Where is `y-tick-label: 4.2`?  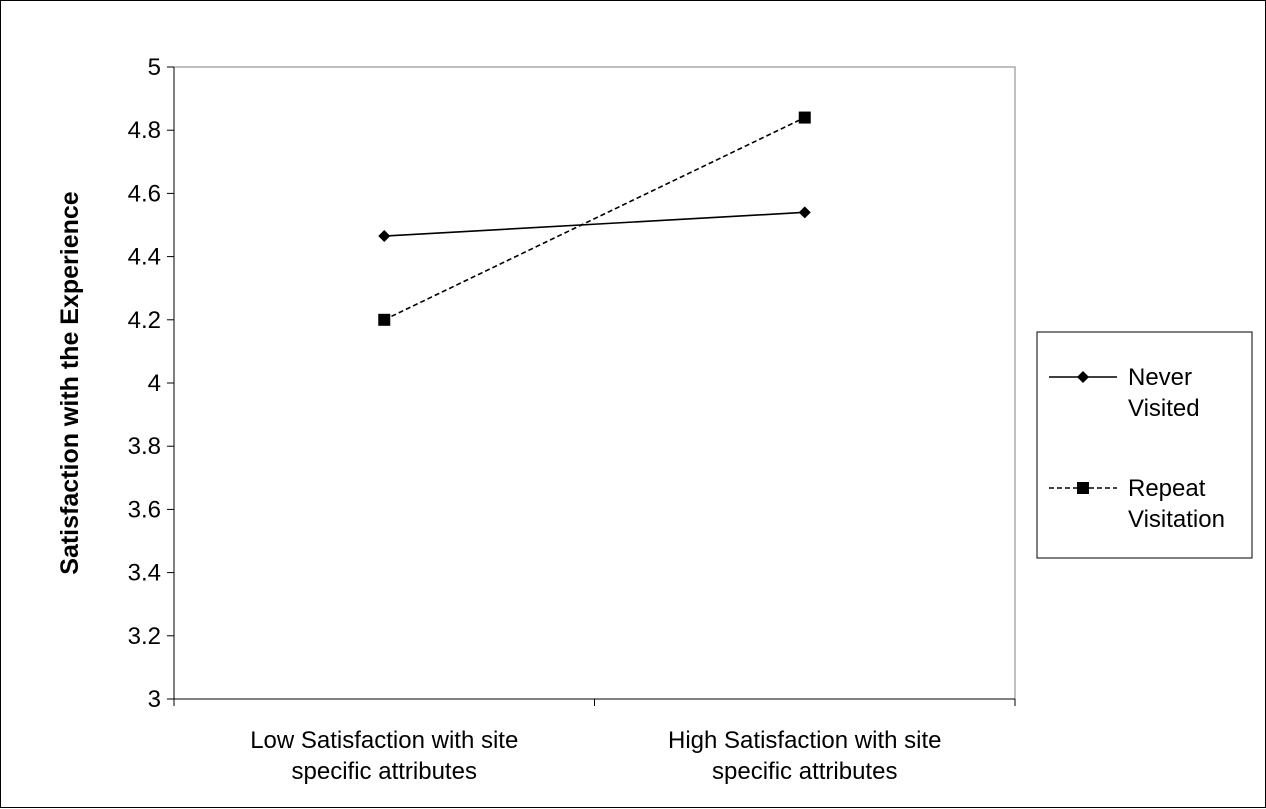 y-tick-label: 4.2 is located at coordinates (144, 320).